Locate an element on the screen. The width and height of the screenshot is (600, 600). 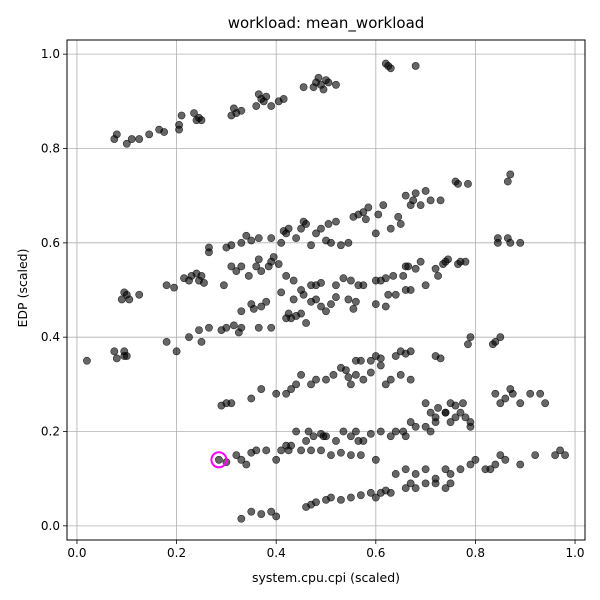
y-tick-label: 0.6 is located at coordinates (50, 243).